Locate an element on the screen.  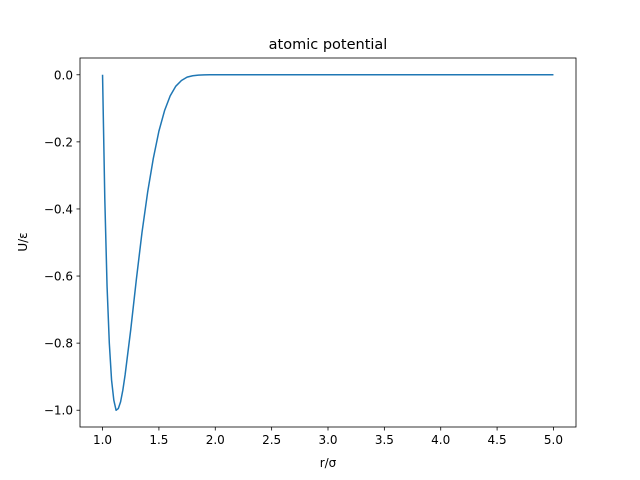
x-tick-label: 2.0 is located at coordinates (215, 440).